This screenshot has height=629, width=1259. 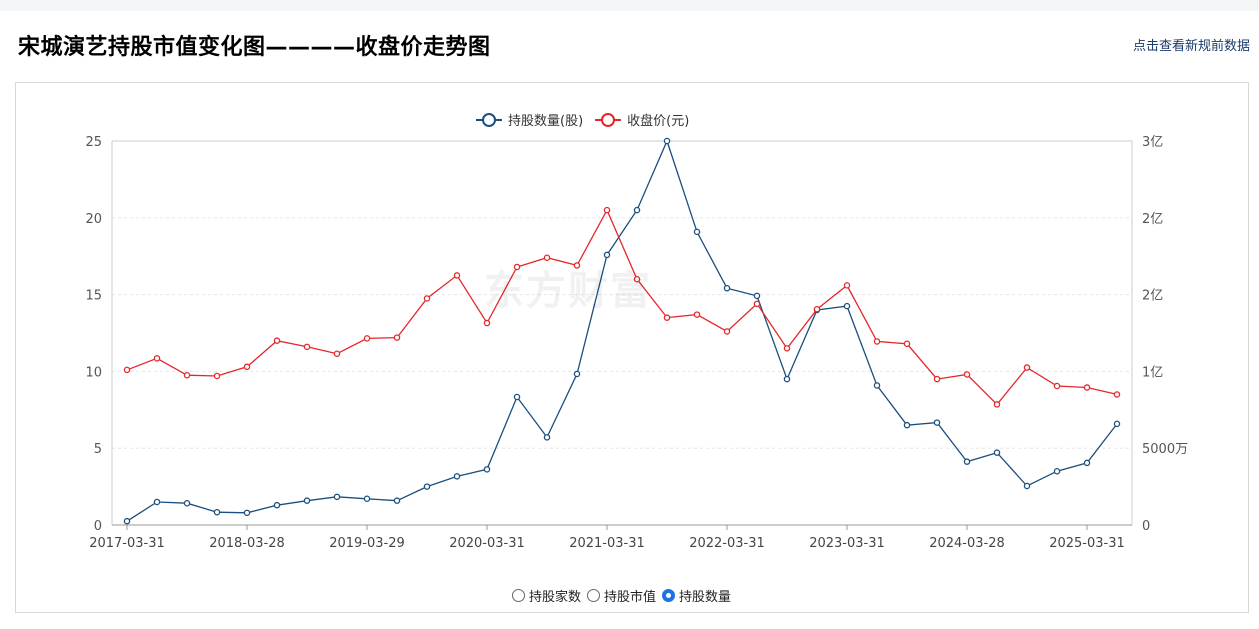 I want to click on x-tick-label: 2017-03-31, so click(x=127, y=543).